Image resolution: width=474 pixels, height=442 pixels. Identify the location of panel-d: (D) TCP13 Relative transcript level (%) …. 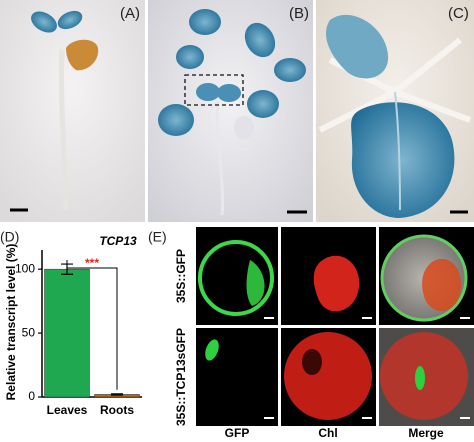
(71, 323).